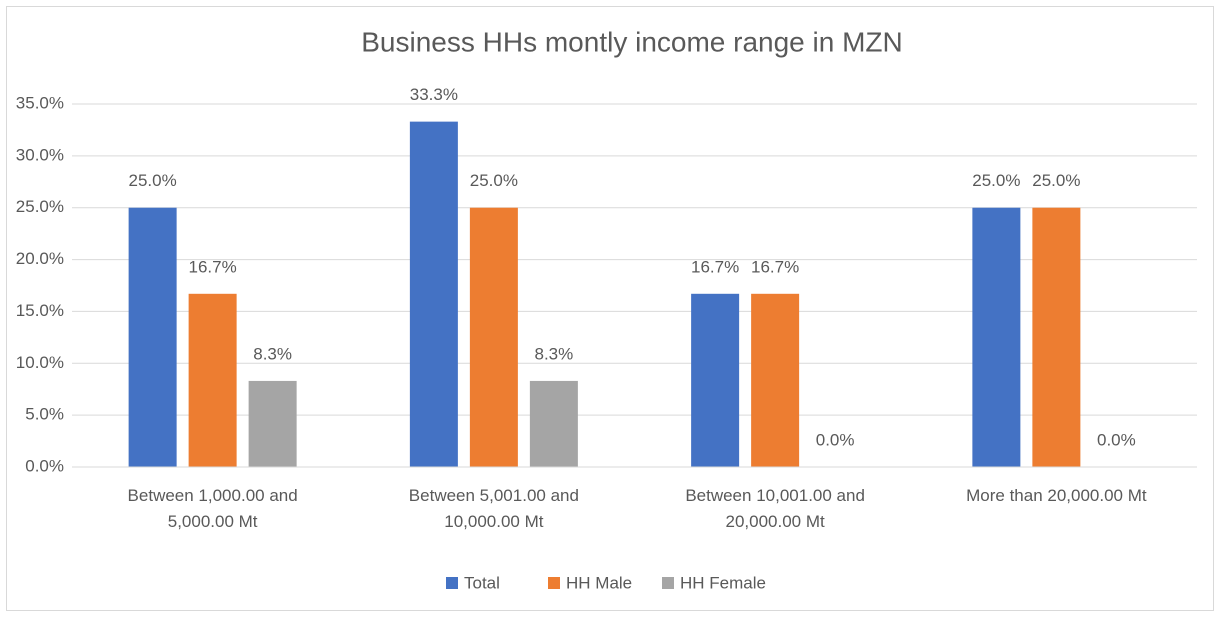 The width and height of the screenshot is (1220, 617). I want to click on legend-label: HH Male, so click(599, 582).